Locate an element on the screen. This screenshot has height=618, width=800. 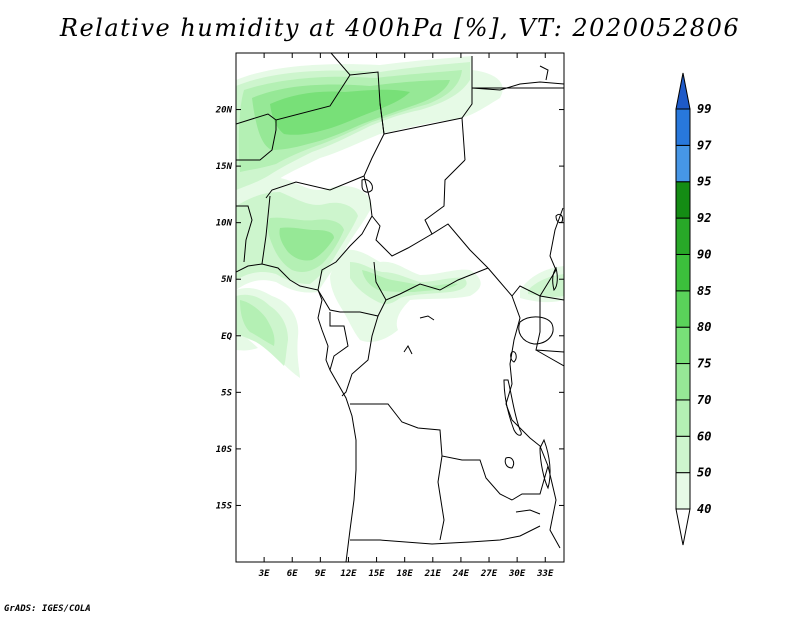
colorbar: 40 50 60 70 75 80 85 90 92 95 97 99 is located at coordinates (693, 309).